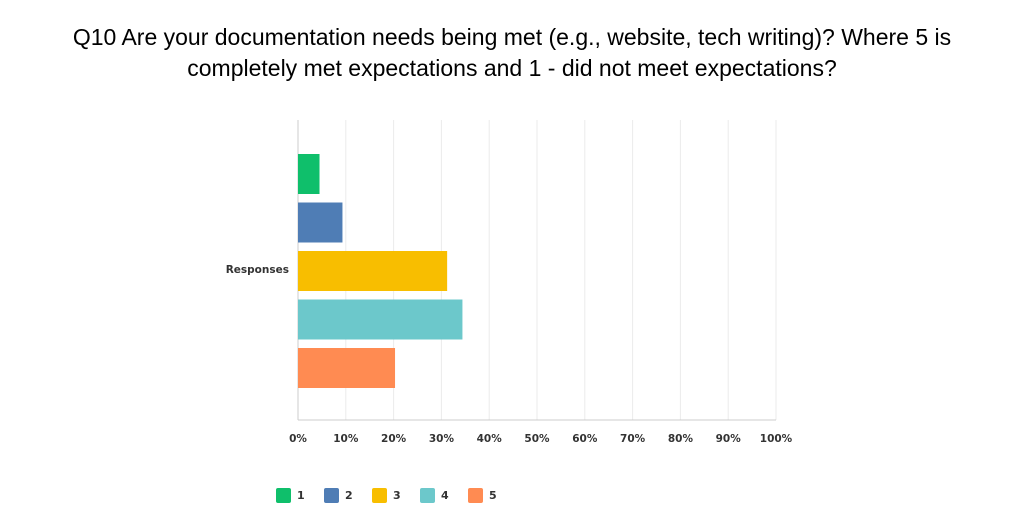  What do you see at coordinates (681, 439) in the screenshot?
I see `x-tick-label: 80%` at bounding box center [681, 439].